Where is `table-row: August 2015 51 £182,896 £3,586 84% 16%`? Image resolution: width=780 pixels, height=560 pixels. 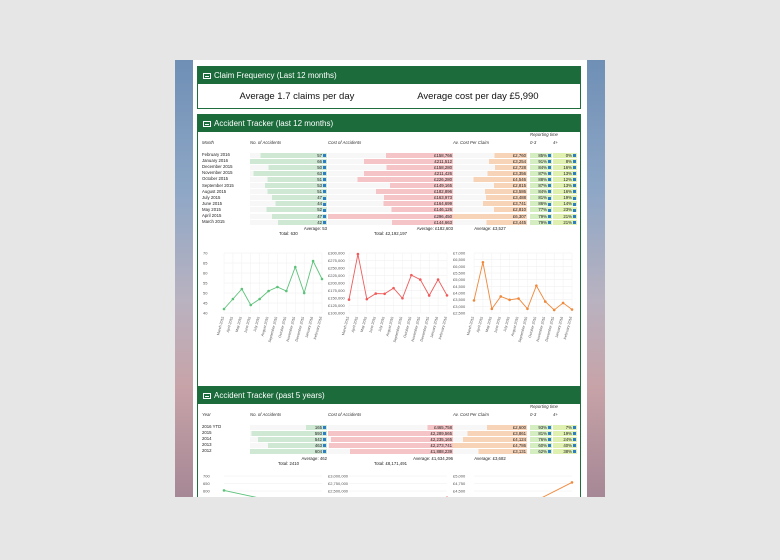
table-row: August 2015 51 £182,896 £3,586 84% 16% is located at coordinates (390, 192).